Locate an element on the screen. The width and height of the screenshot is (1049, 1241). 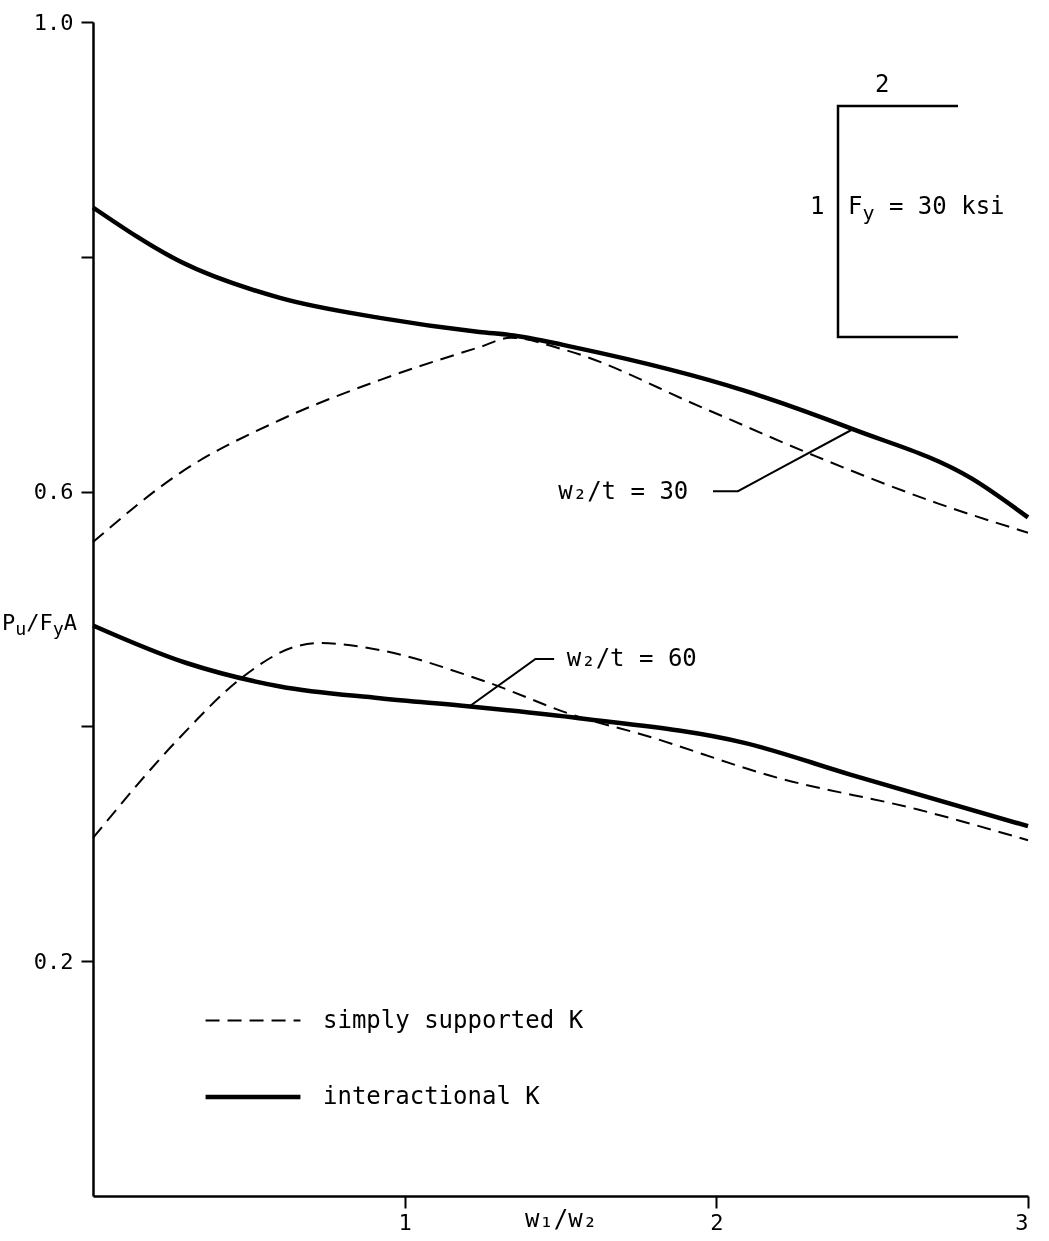
annotation: F$_{y}$ = 30 ksi is located at coordinates (926, 208).